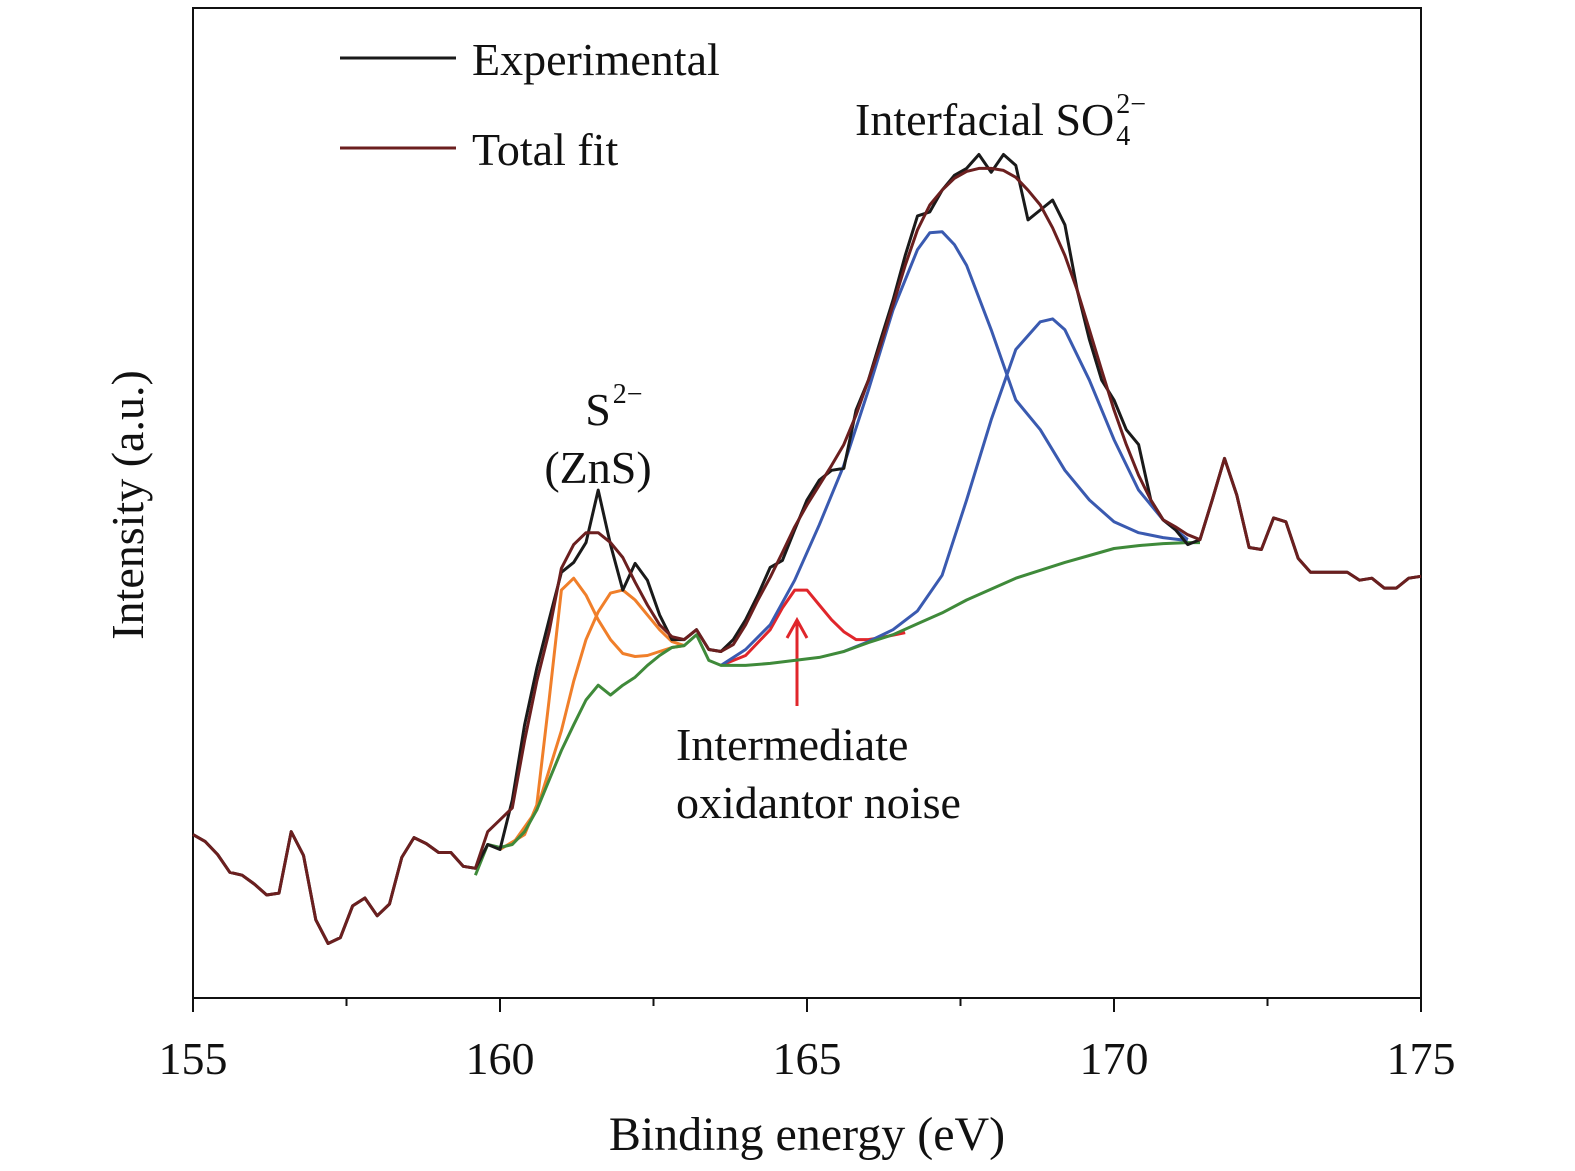 This screenshot has height=1171, width=1575. What do you see at coordinates (596, 59) in the screenshot?
I see `legend-label: Experimental` at bounding box center [596, 59].